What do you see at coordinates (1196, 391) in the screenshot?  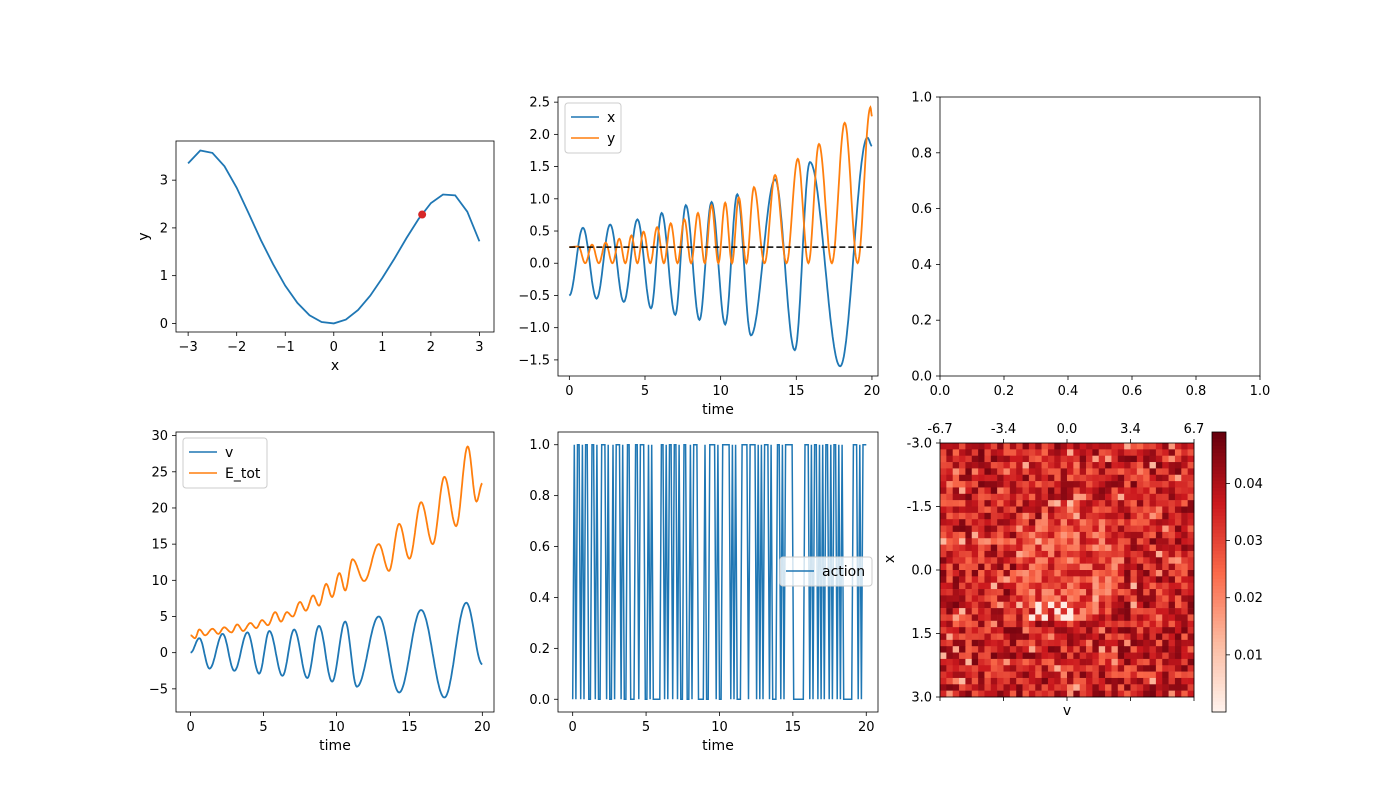 I see `x-tick-label: 0.8` at bounding box center [1196, 391].